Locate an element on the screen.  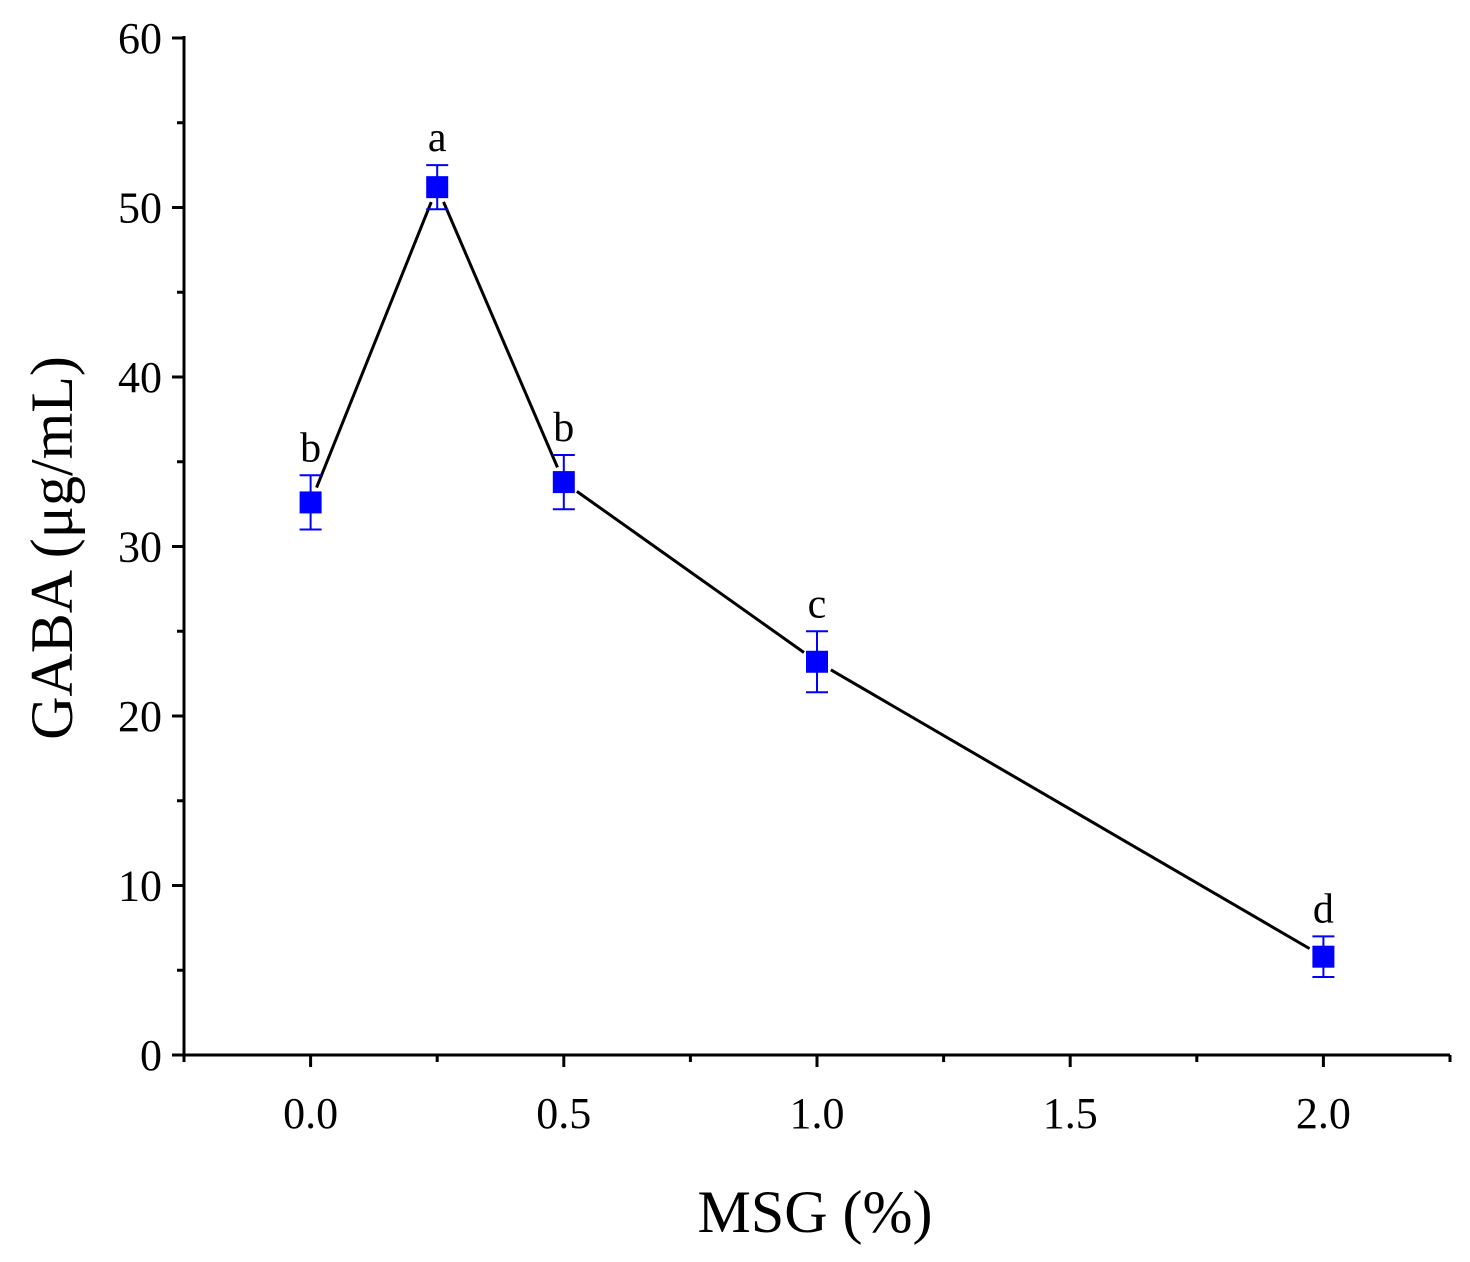
y-tick-label: 30 is located at coordinates (140, 547).